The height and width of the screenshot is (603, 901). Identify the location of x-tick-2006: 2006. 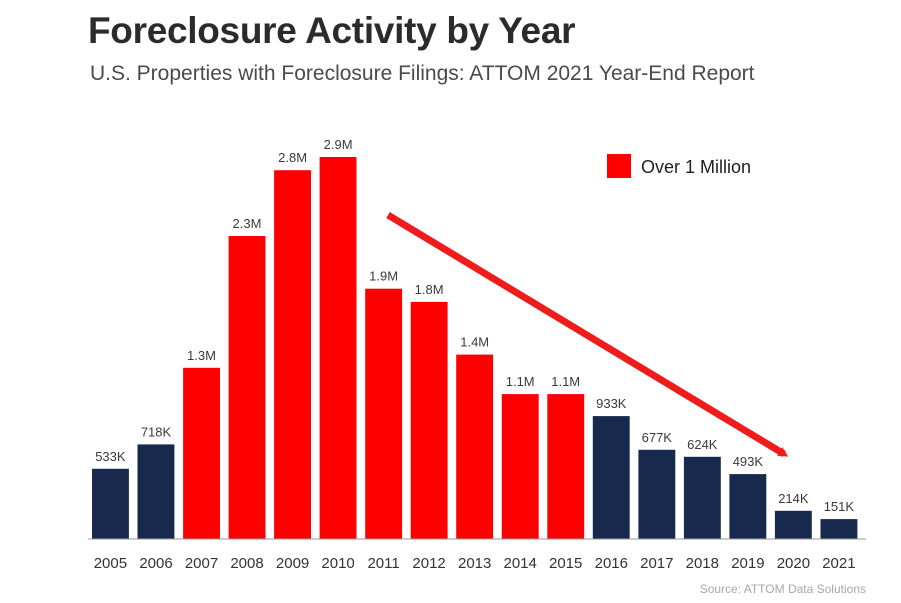
(155, 563).